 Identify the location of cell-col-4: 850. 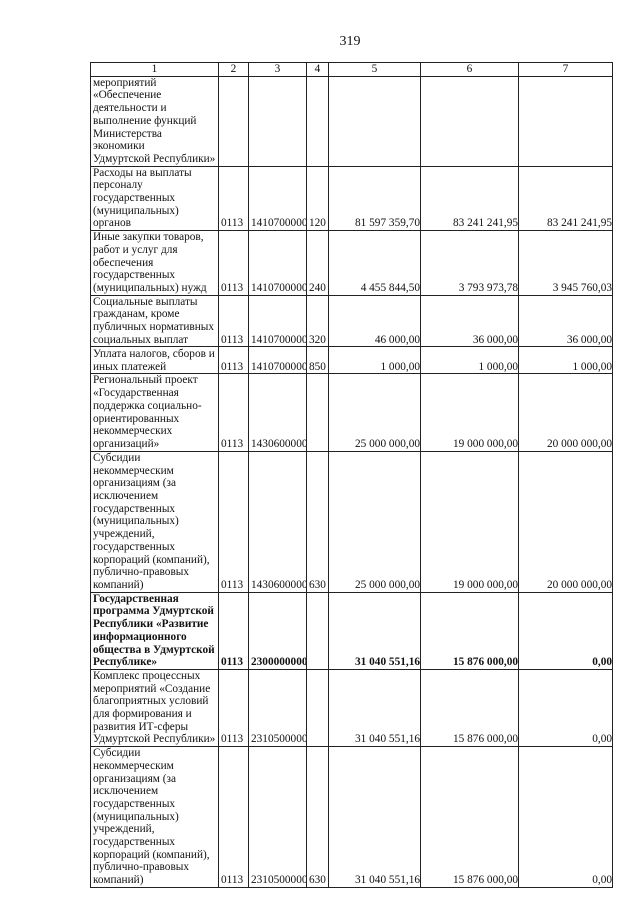
(317, 360).